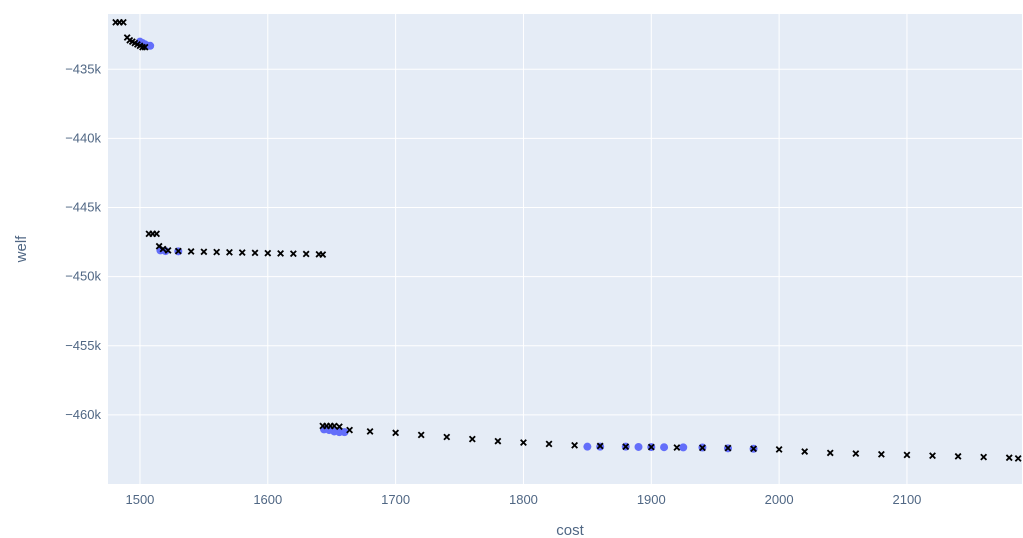  What do you see at coordinates (267, 499) in the screenshot?
I see `x-tick-label: 1600` at bounding box center [267, 499].